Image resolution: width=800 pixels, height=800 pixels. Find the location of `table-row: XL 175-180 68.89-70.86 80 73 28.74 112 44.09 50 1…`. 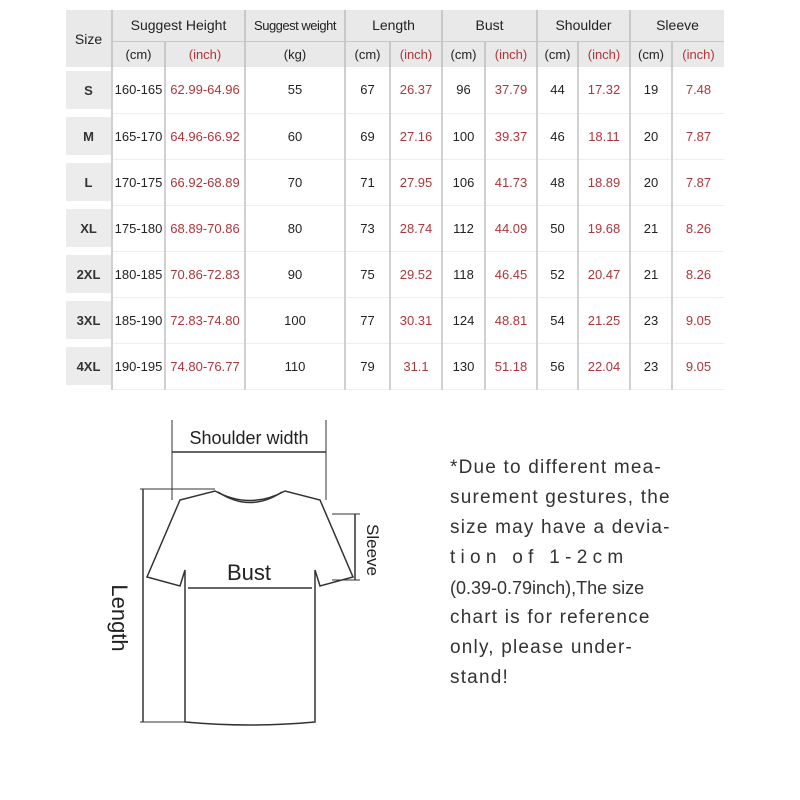

table-row: XL 175-180 68.89-70.86 80 73 28.74 112 44.09 50 1… is located at coordinates (395, 228).